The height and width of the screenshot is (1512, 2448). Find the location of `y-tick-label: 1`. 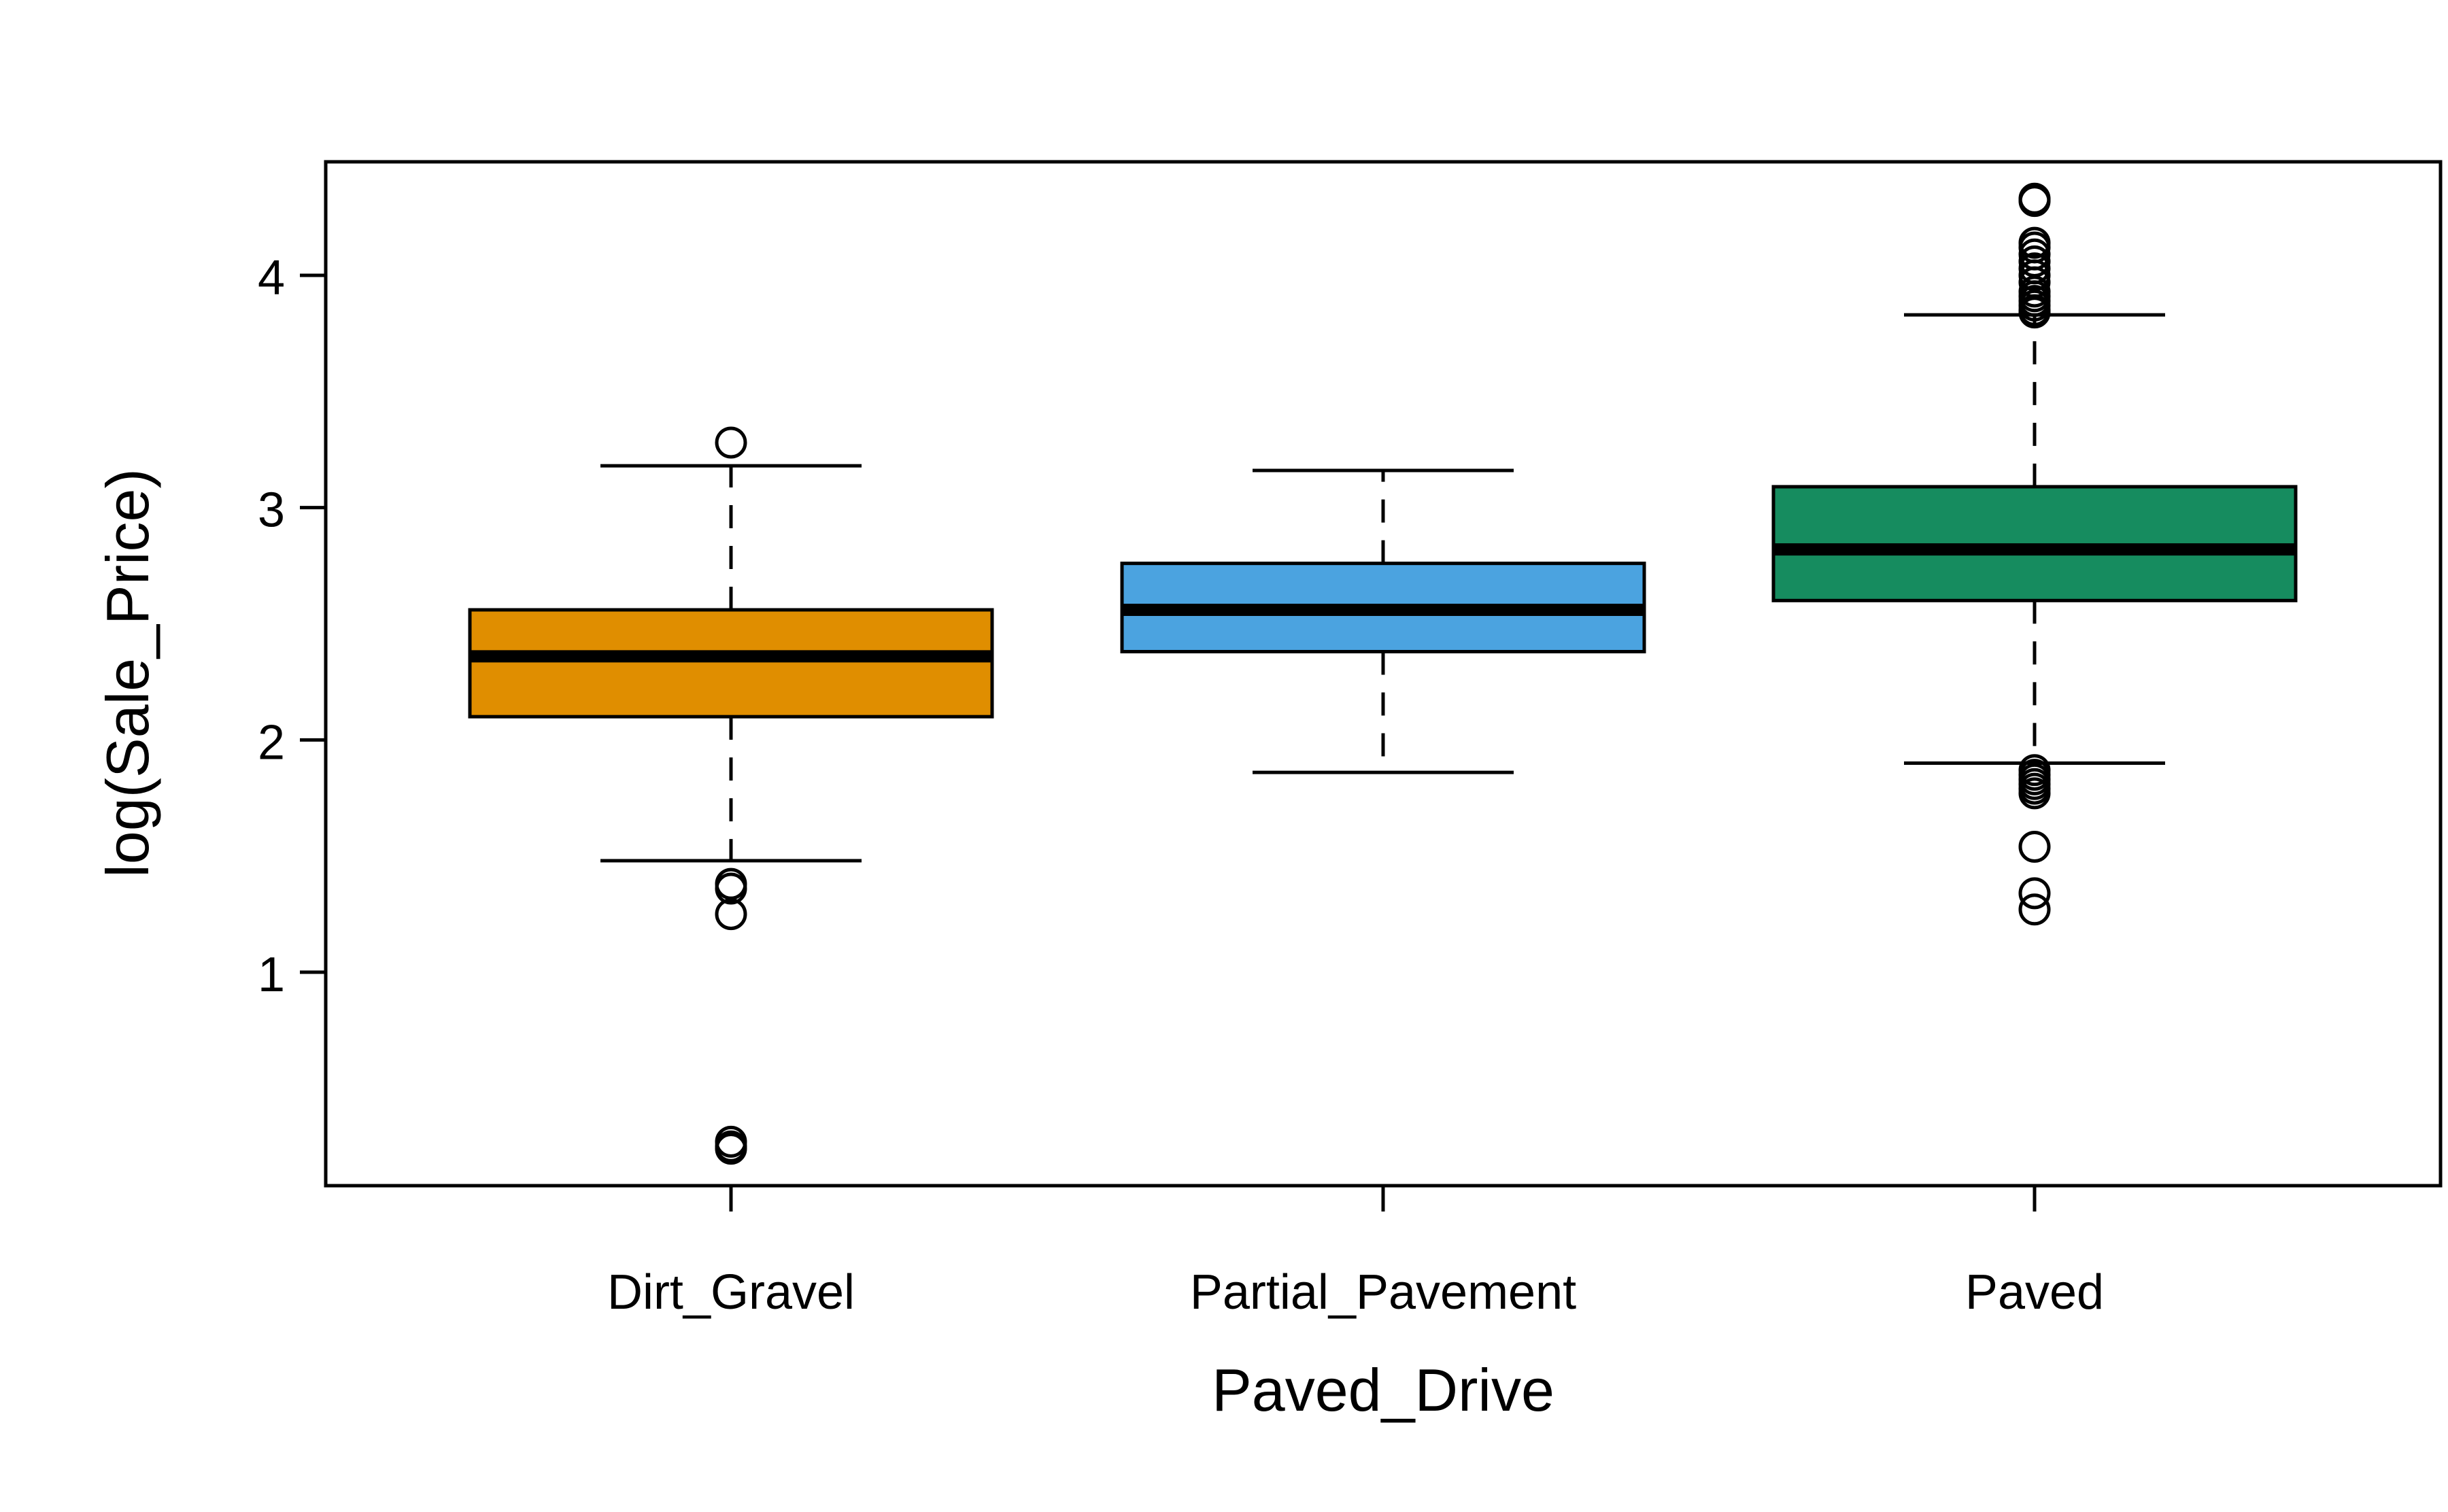

y-tick-label: 1 is located at coordinates (272, 975).